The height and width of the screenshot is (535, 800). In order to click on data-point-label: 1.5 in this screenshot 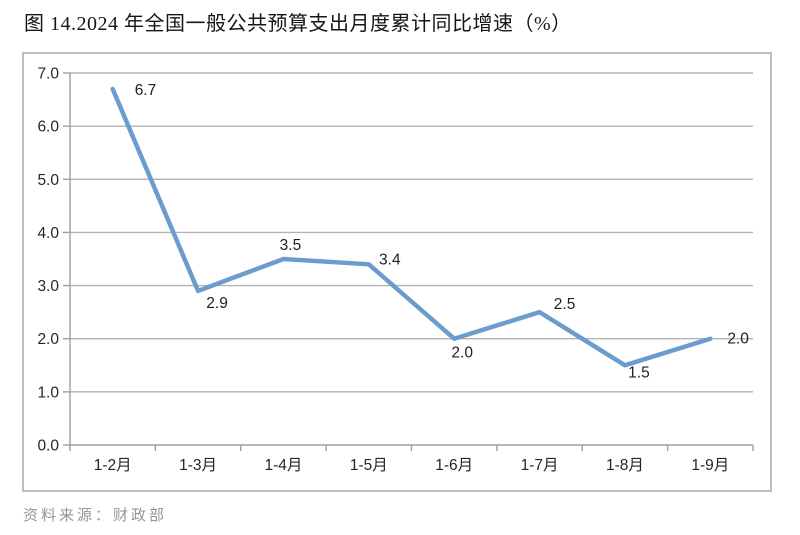, I will do `click(639, 372)`.